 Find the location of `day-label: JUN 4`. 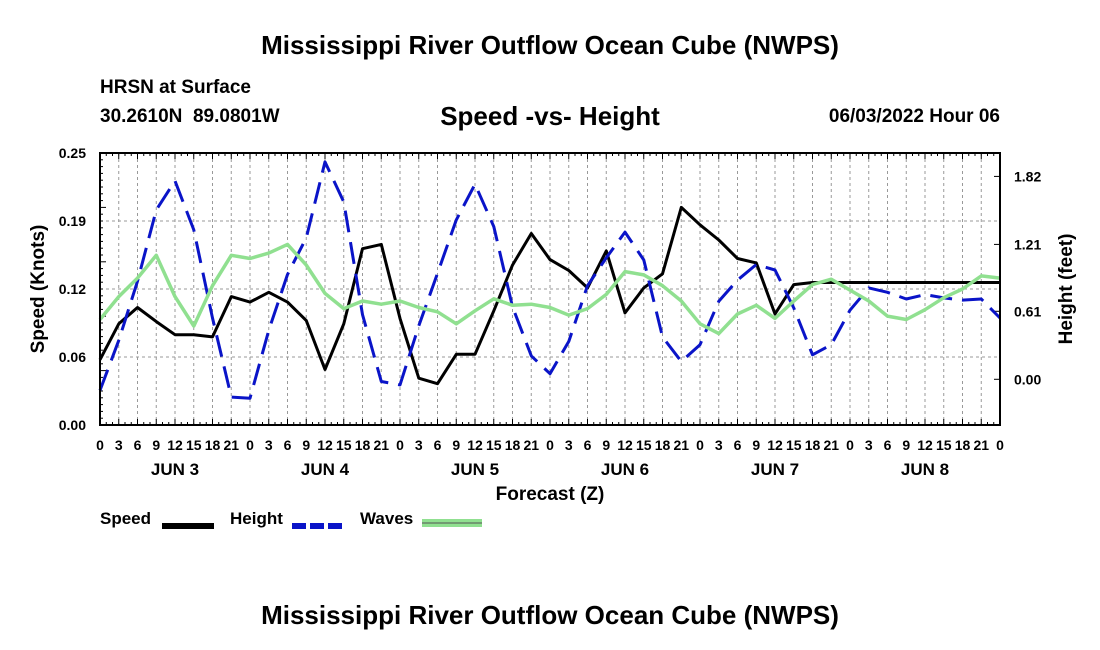

day-label: JUN 4 is located at coordinates (325, 469).